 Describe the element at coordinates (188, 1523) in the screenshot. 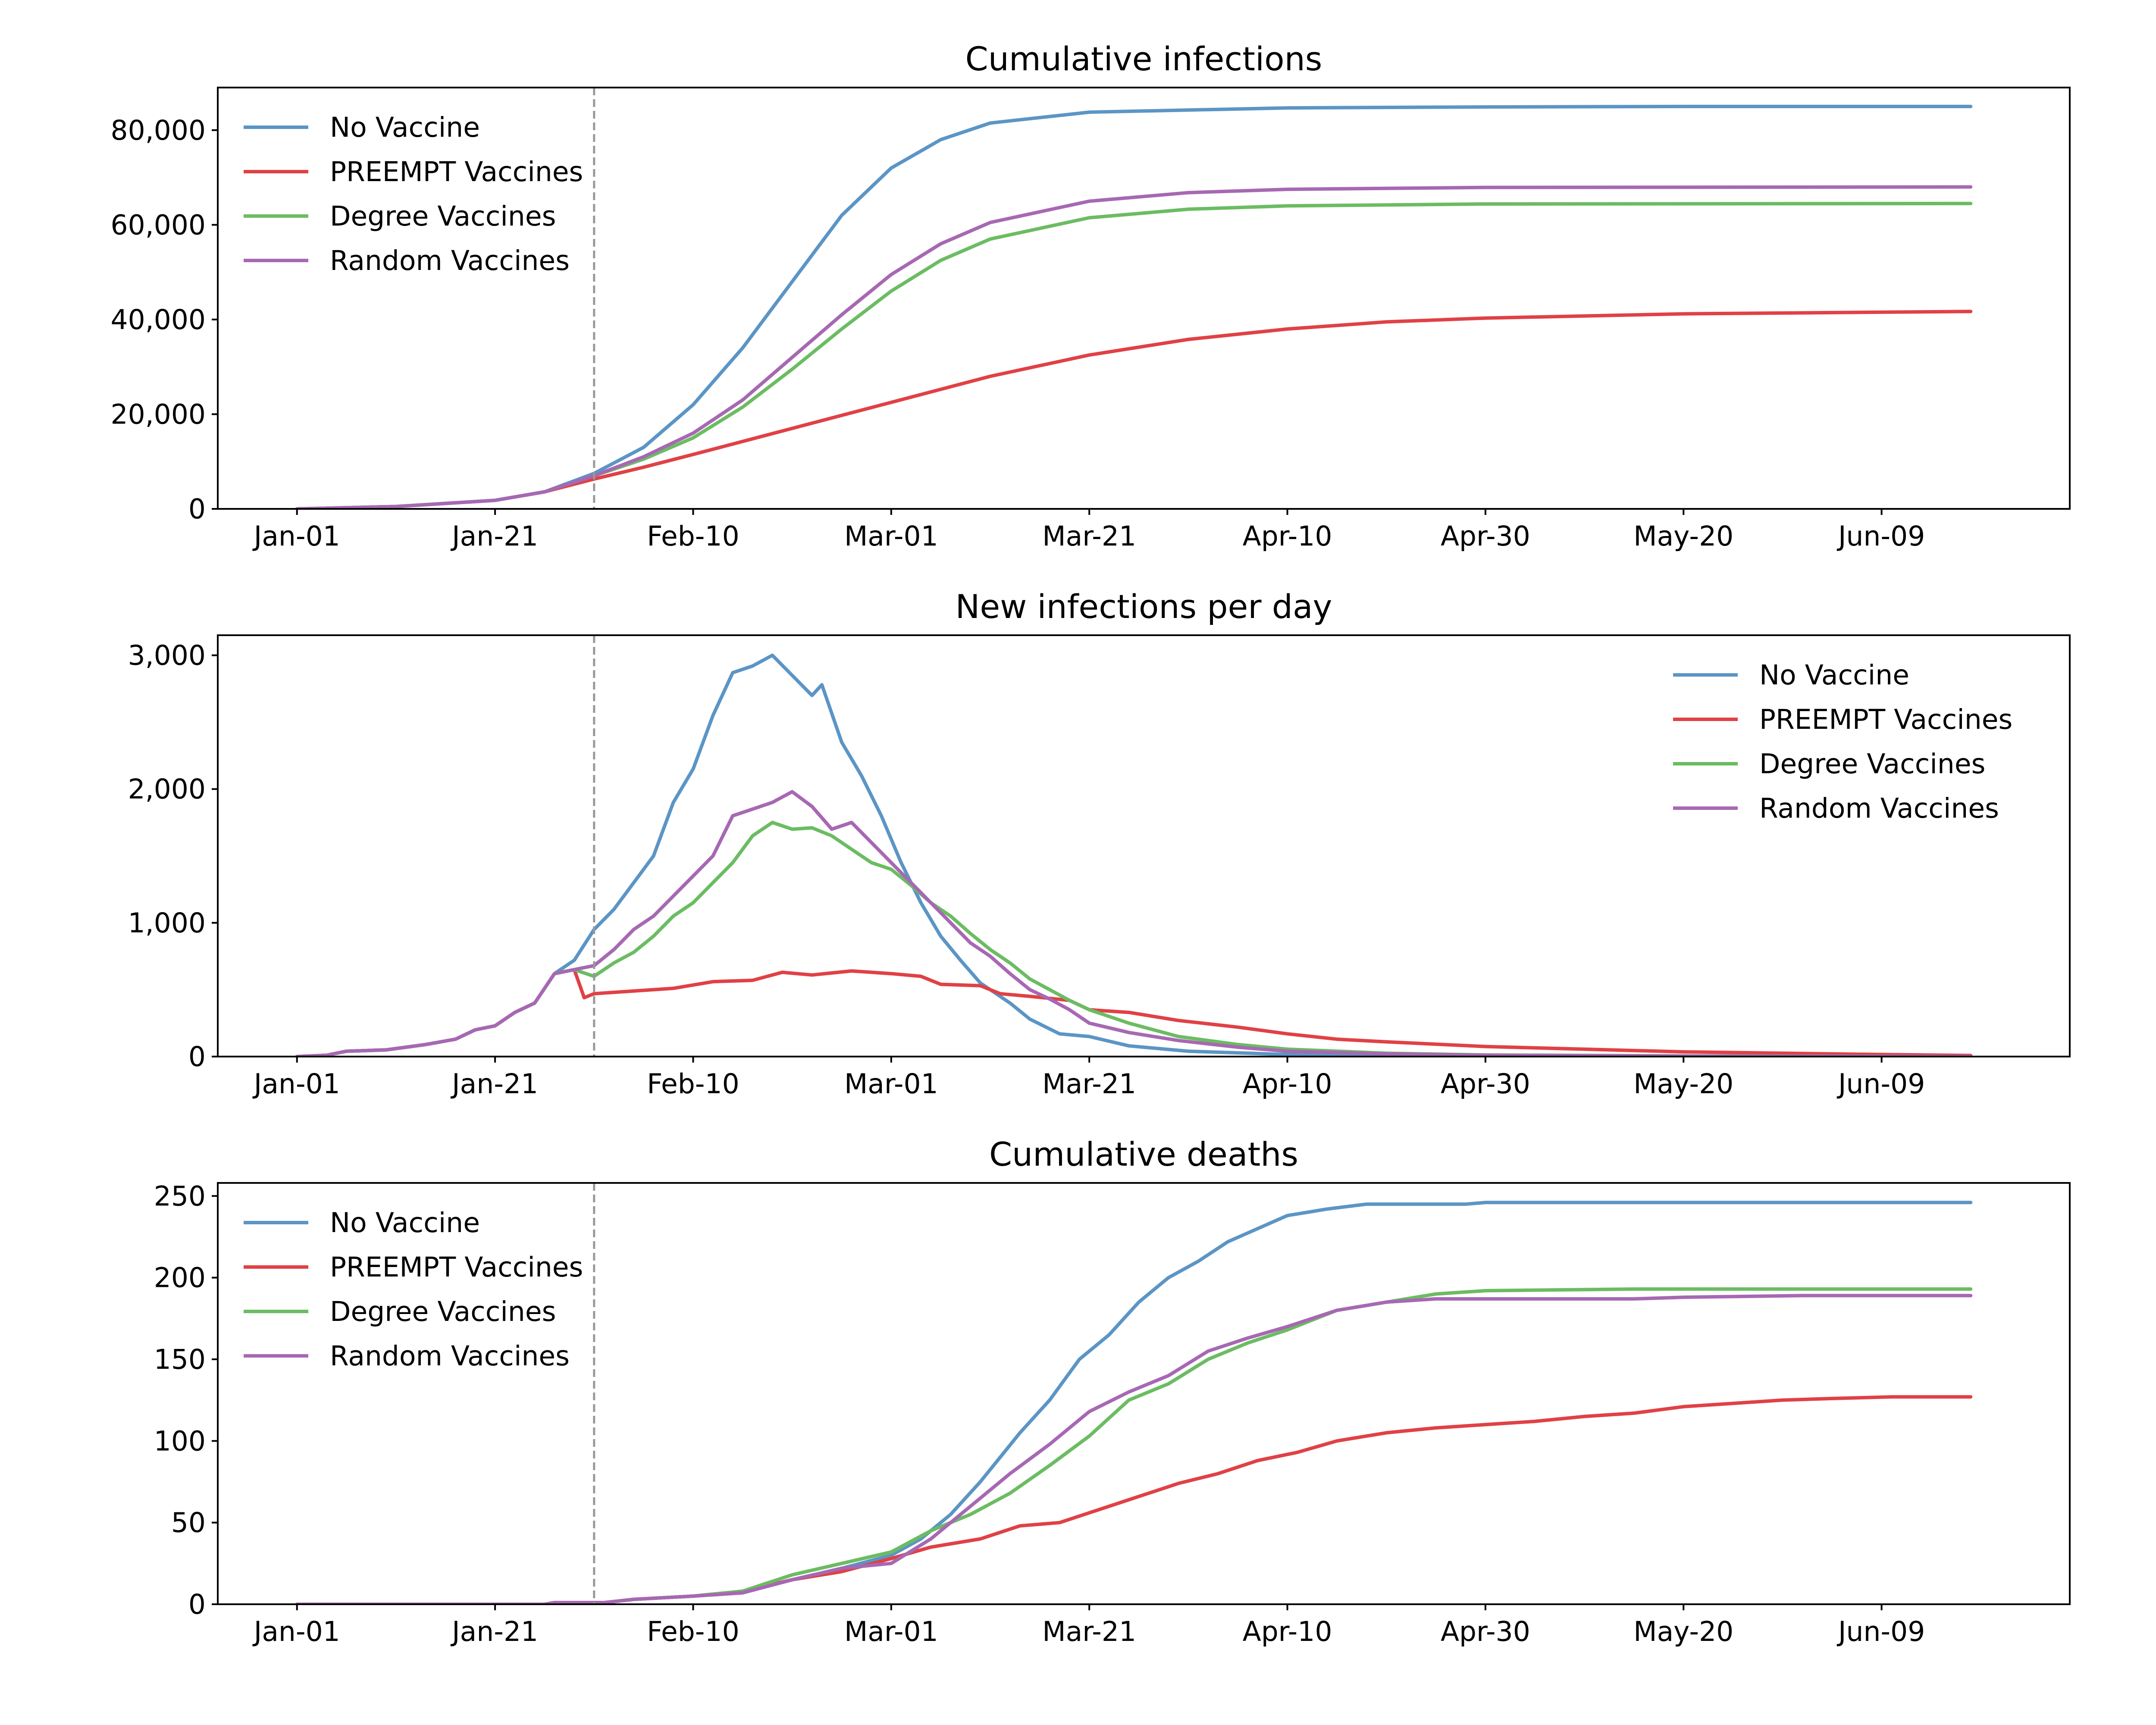

I see `y-tick-label: 50` at that location.